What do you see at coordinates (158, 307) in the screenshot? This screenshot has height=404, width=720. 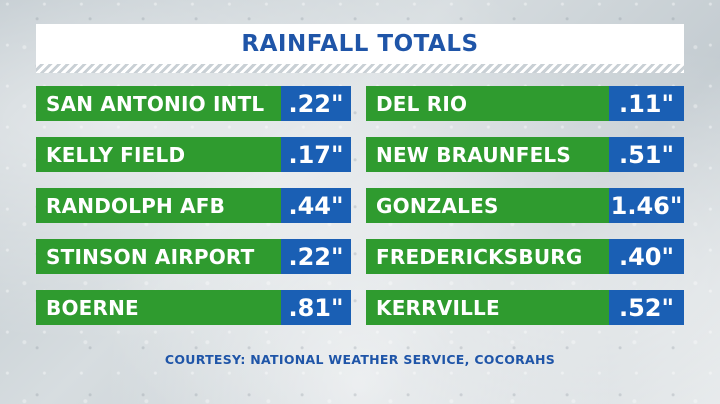 I see `location-name: BOERNE` at bounding box center [158, 307].